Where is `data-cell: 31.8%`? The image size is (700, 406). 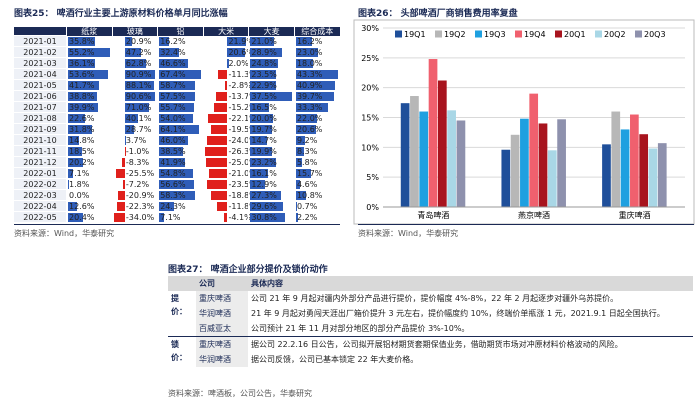 data-cell: 31.8% is located at coordinates (89, 129).